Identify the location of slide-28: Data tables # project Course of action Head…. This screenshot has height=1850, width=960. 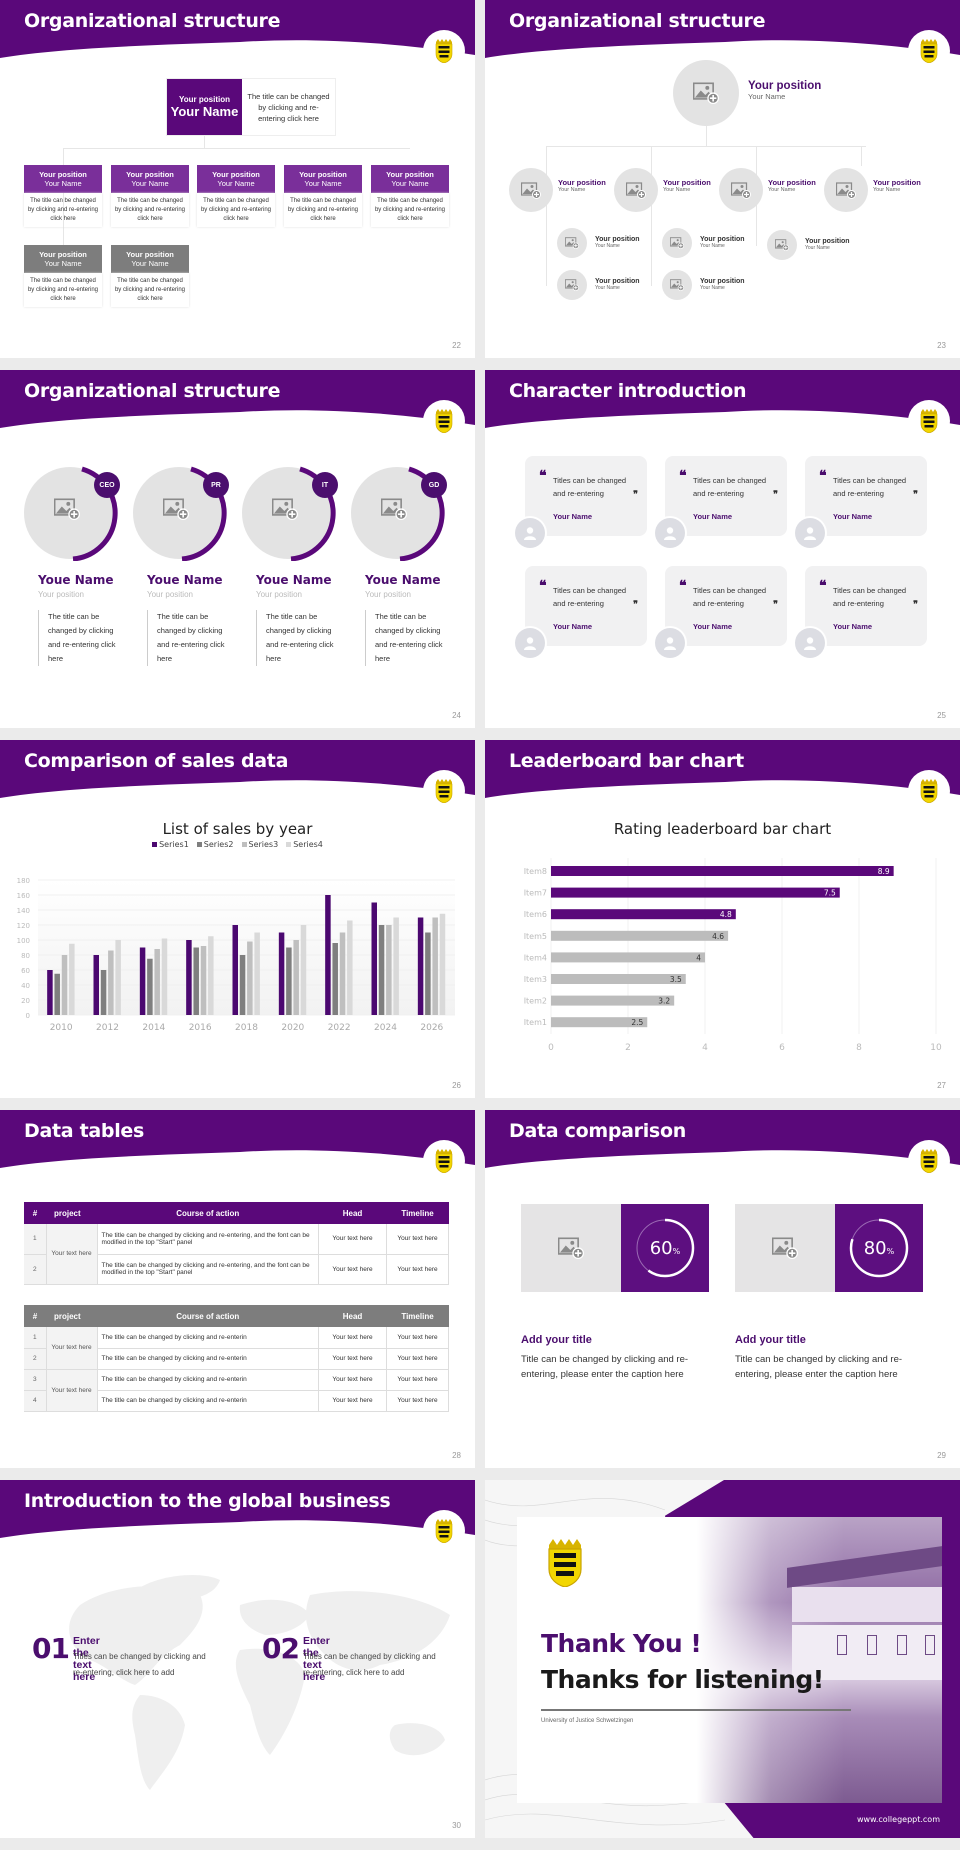
(237, 1289).